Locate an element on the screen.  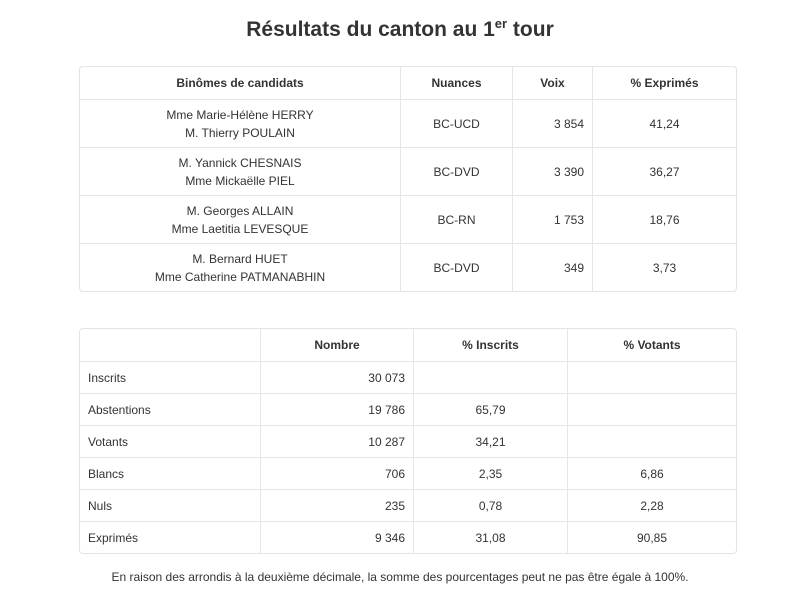
nuance-cell: BC-RN is located at coordinates (457, 220).